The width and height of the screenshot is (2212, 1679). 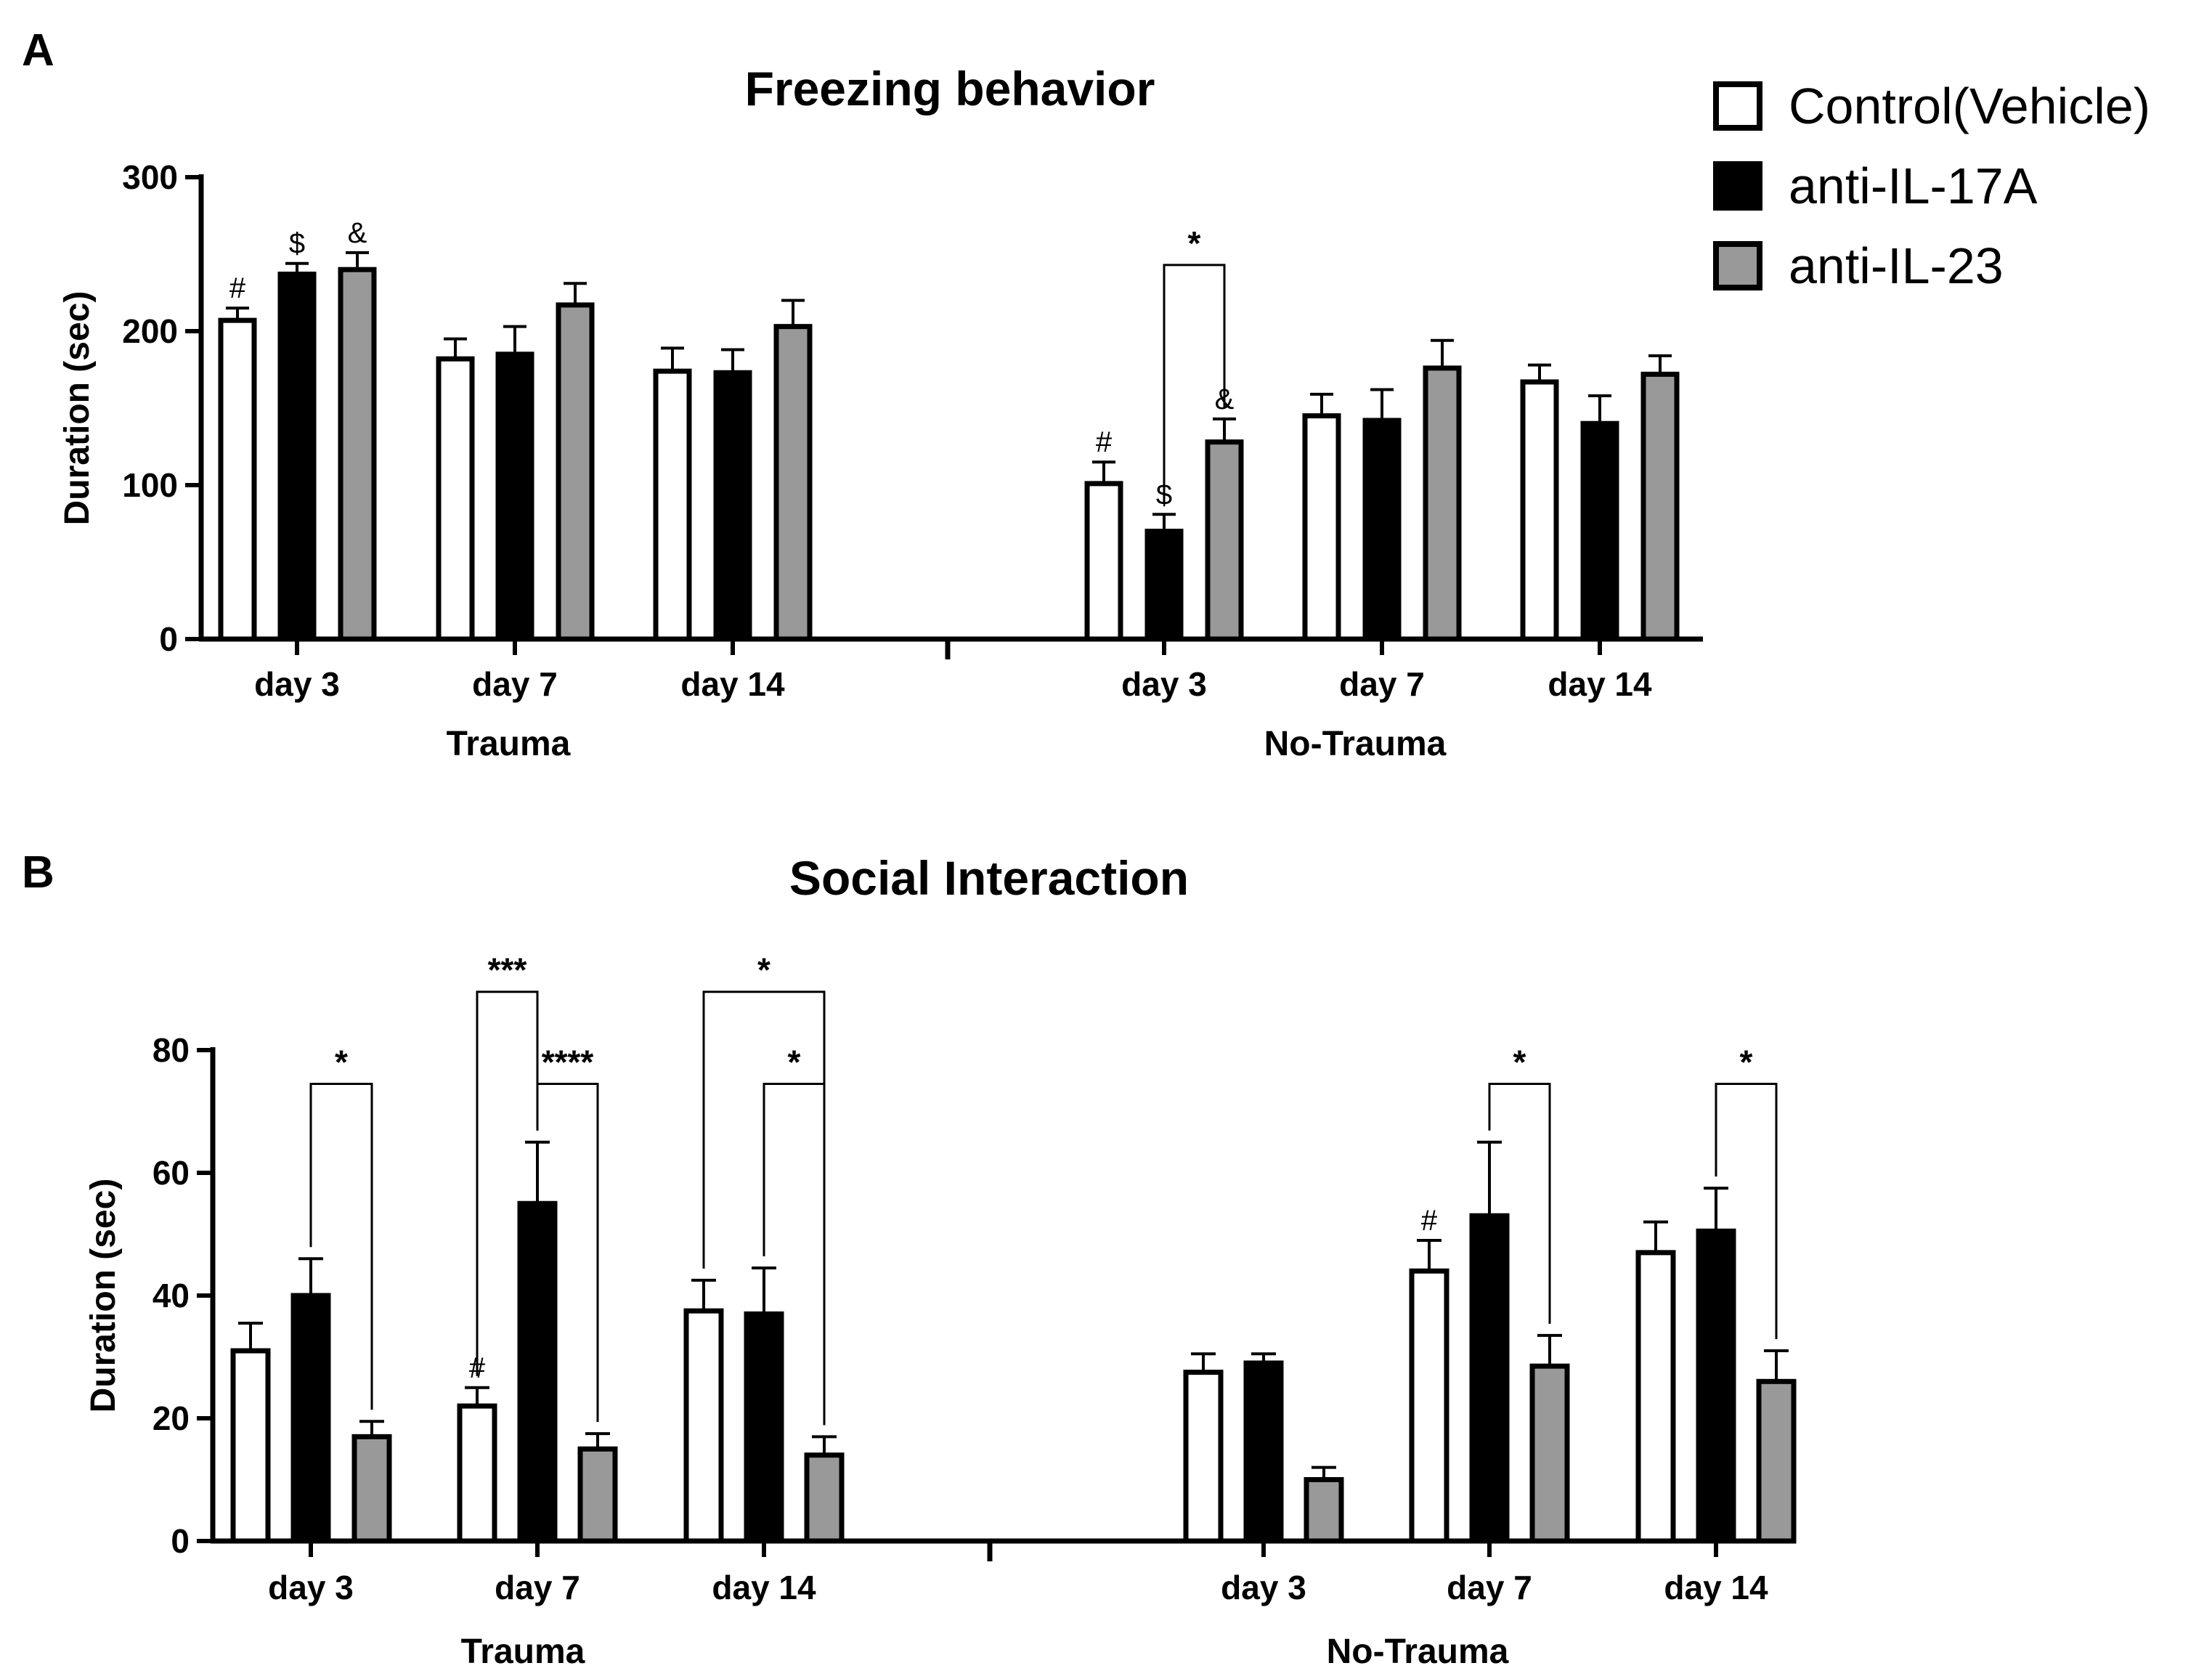 I want to click on panel-b-y-tick-label: 0, so click(x=181, y=1541).